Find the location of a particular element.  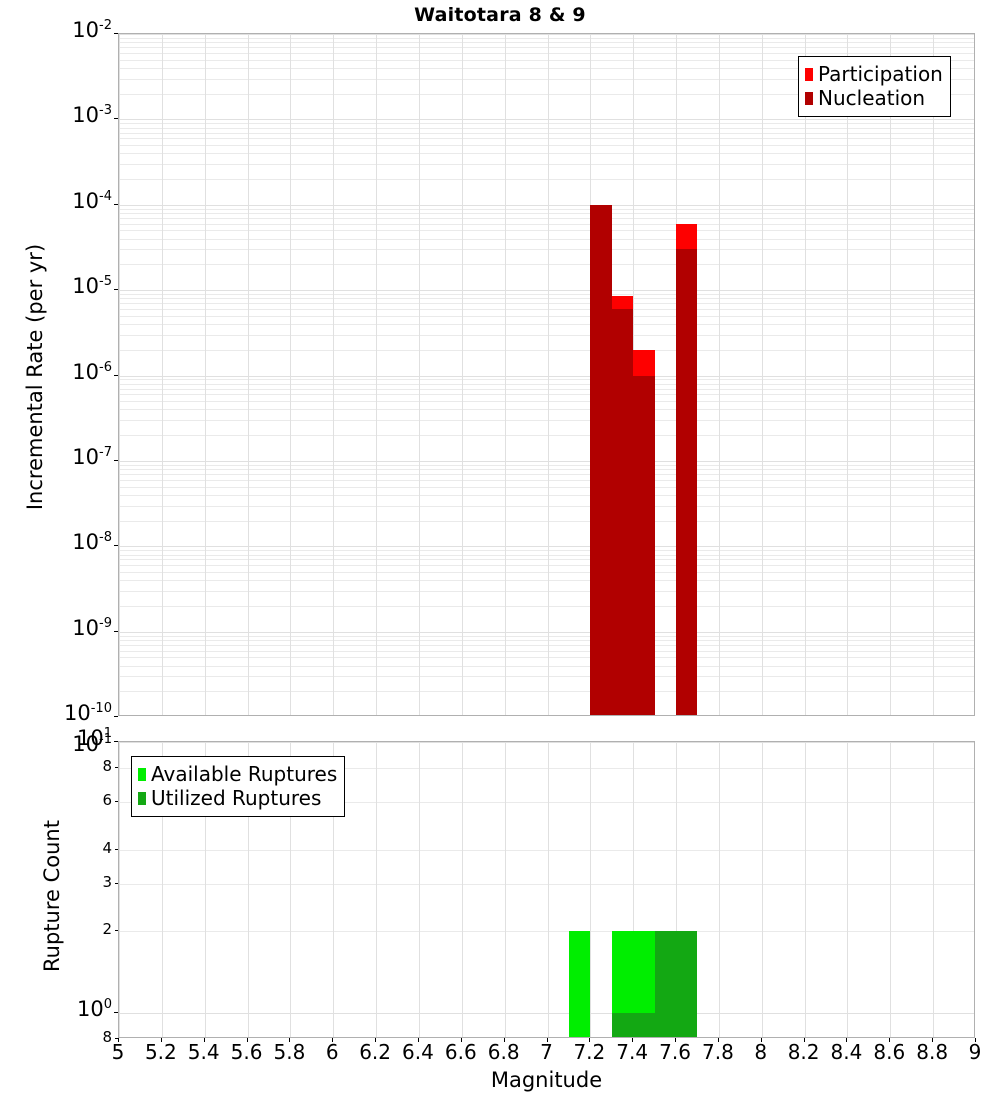

legend-label-utilized-ruptures: Utilized Ruptures is located at coordinates (236, 798).